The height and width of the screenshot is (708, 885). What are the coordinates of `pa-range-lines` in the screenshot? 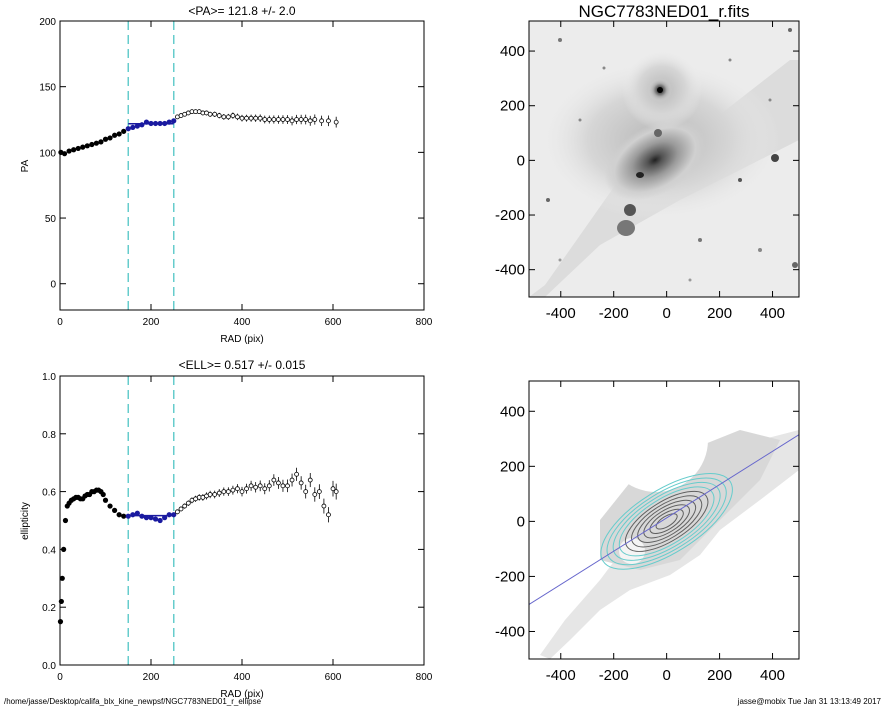 It's located at (151, 165).